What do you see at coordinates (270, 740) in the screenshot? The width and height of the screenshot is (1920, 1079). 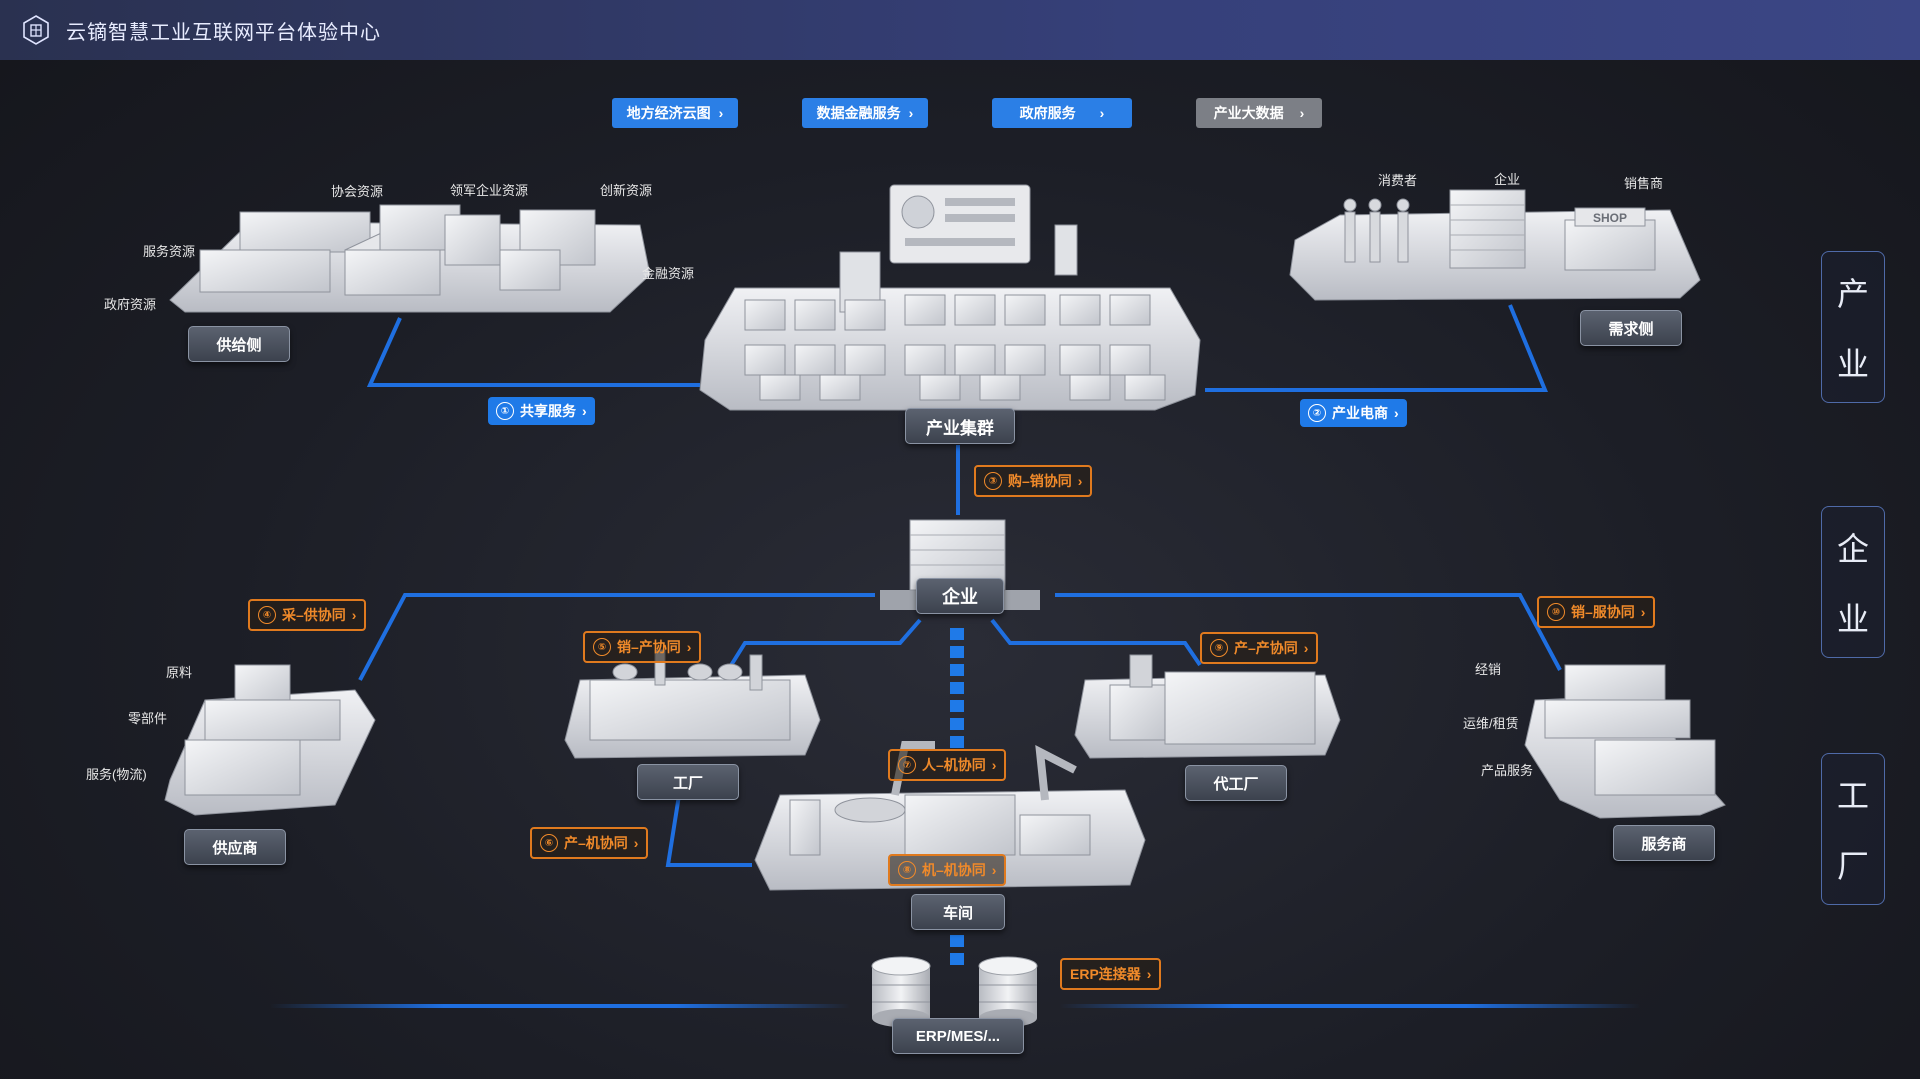 I see `supplier-platform` at bounding box center [270, 740].